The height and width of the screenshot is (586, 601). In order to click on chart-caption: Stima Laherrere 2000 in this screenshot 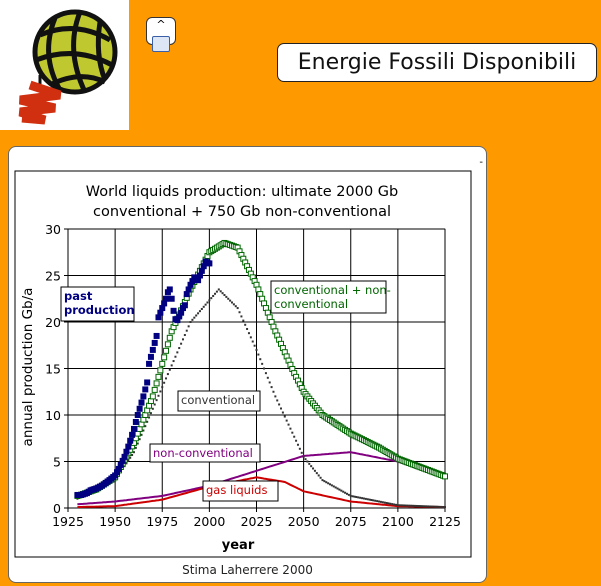, I will do `click(247, 570)`.